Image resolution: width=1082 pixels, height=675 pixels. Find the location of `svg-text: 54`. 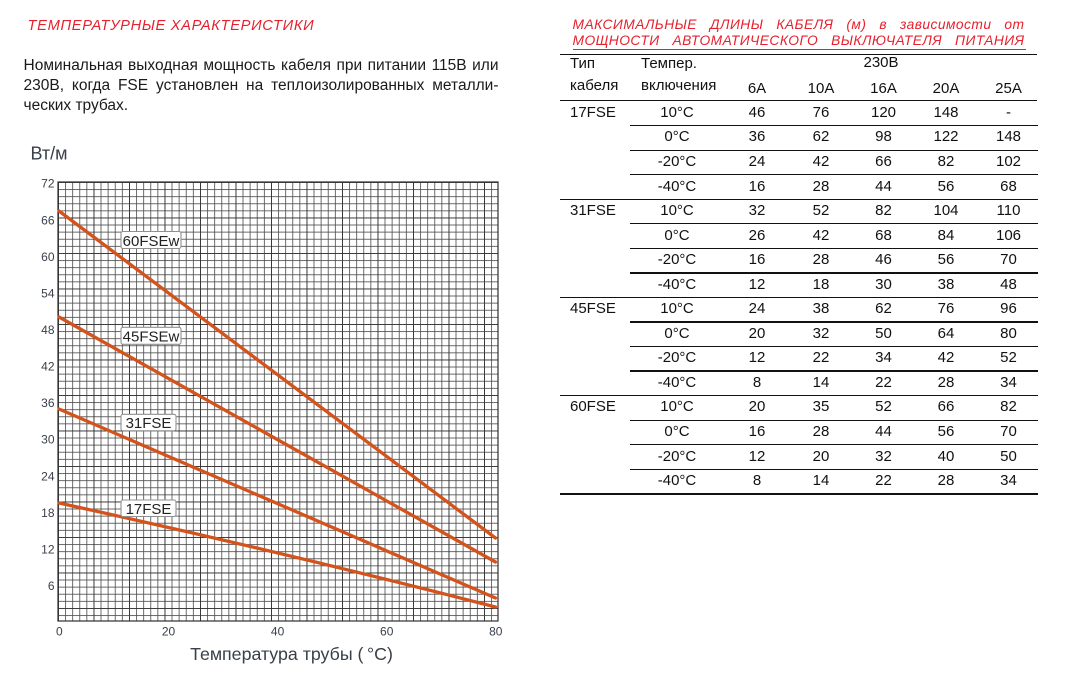

svg-text: 54 is located at coordinates (48, 293).